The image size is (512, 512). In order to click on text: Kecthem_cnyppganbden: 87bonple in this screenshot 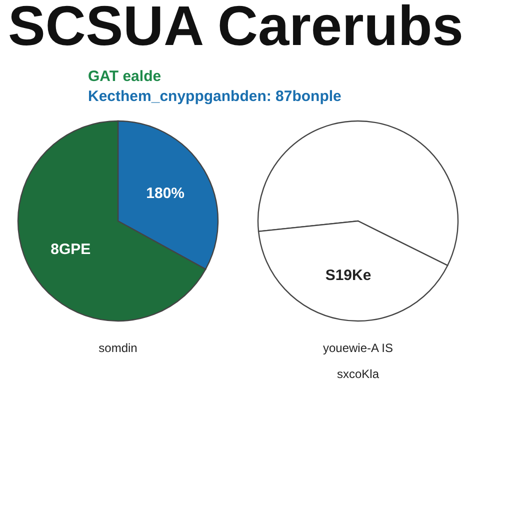, I will do `click(215, 96)`.